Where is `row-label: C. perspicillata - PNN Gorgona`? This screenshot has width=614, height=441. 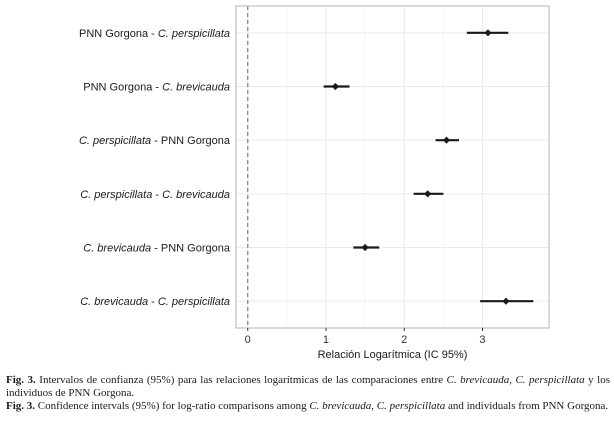 row-label: C. perspicillata - PNN Gorgona is located at coordinates (155, 141).